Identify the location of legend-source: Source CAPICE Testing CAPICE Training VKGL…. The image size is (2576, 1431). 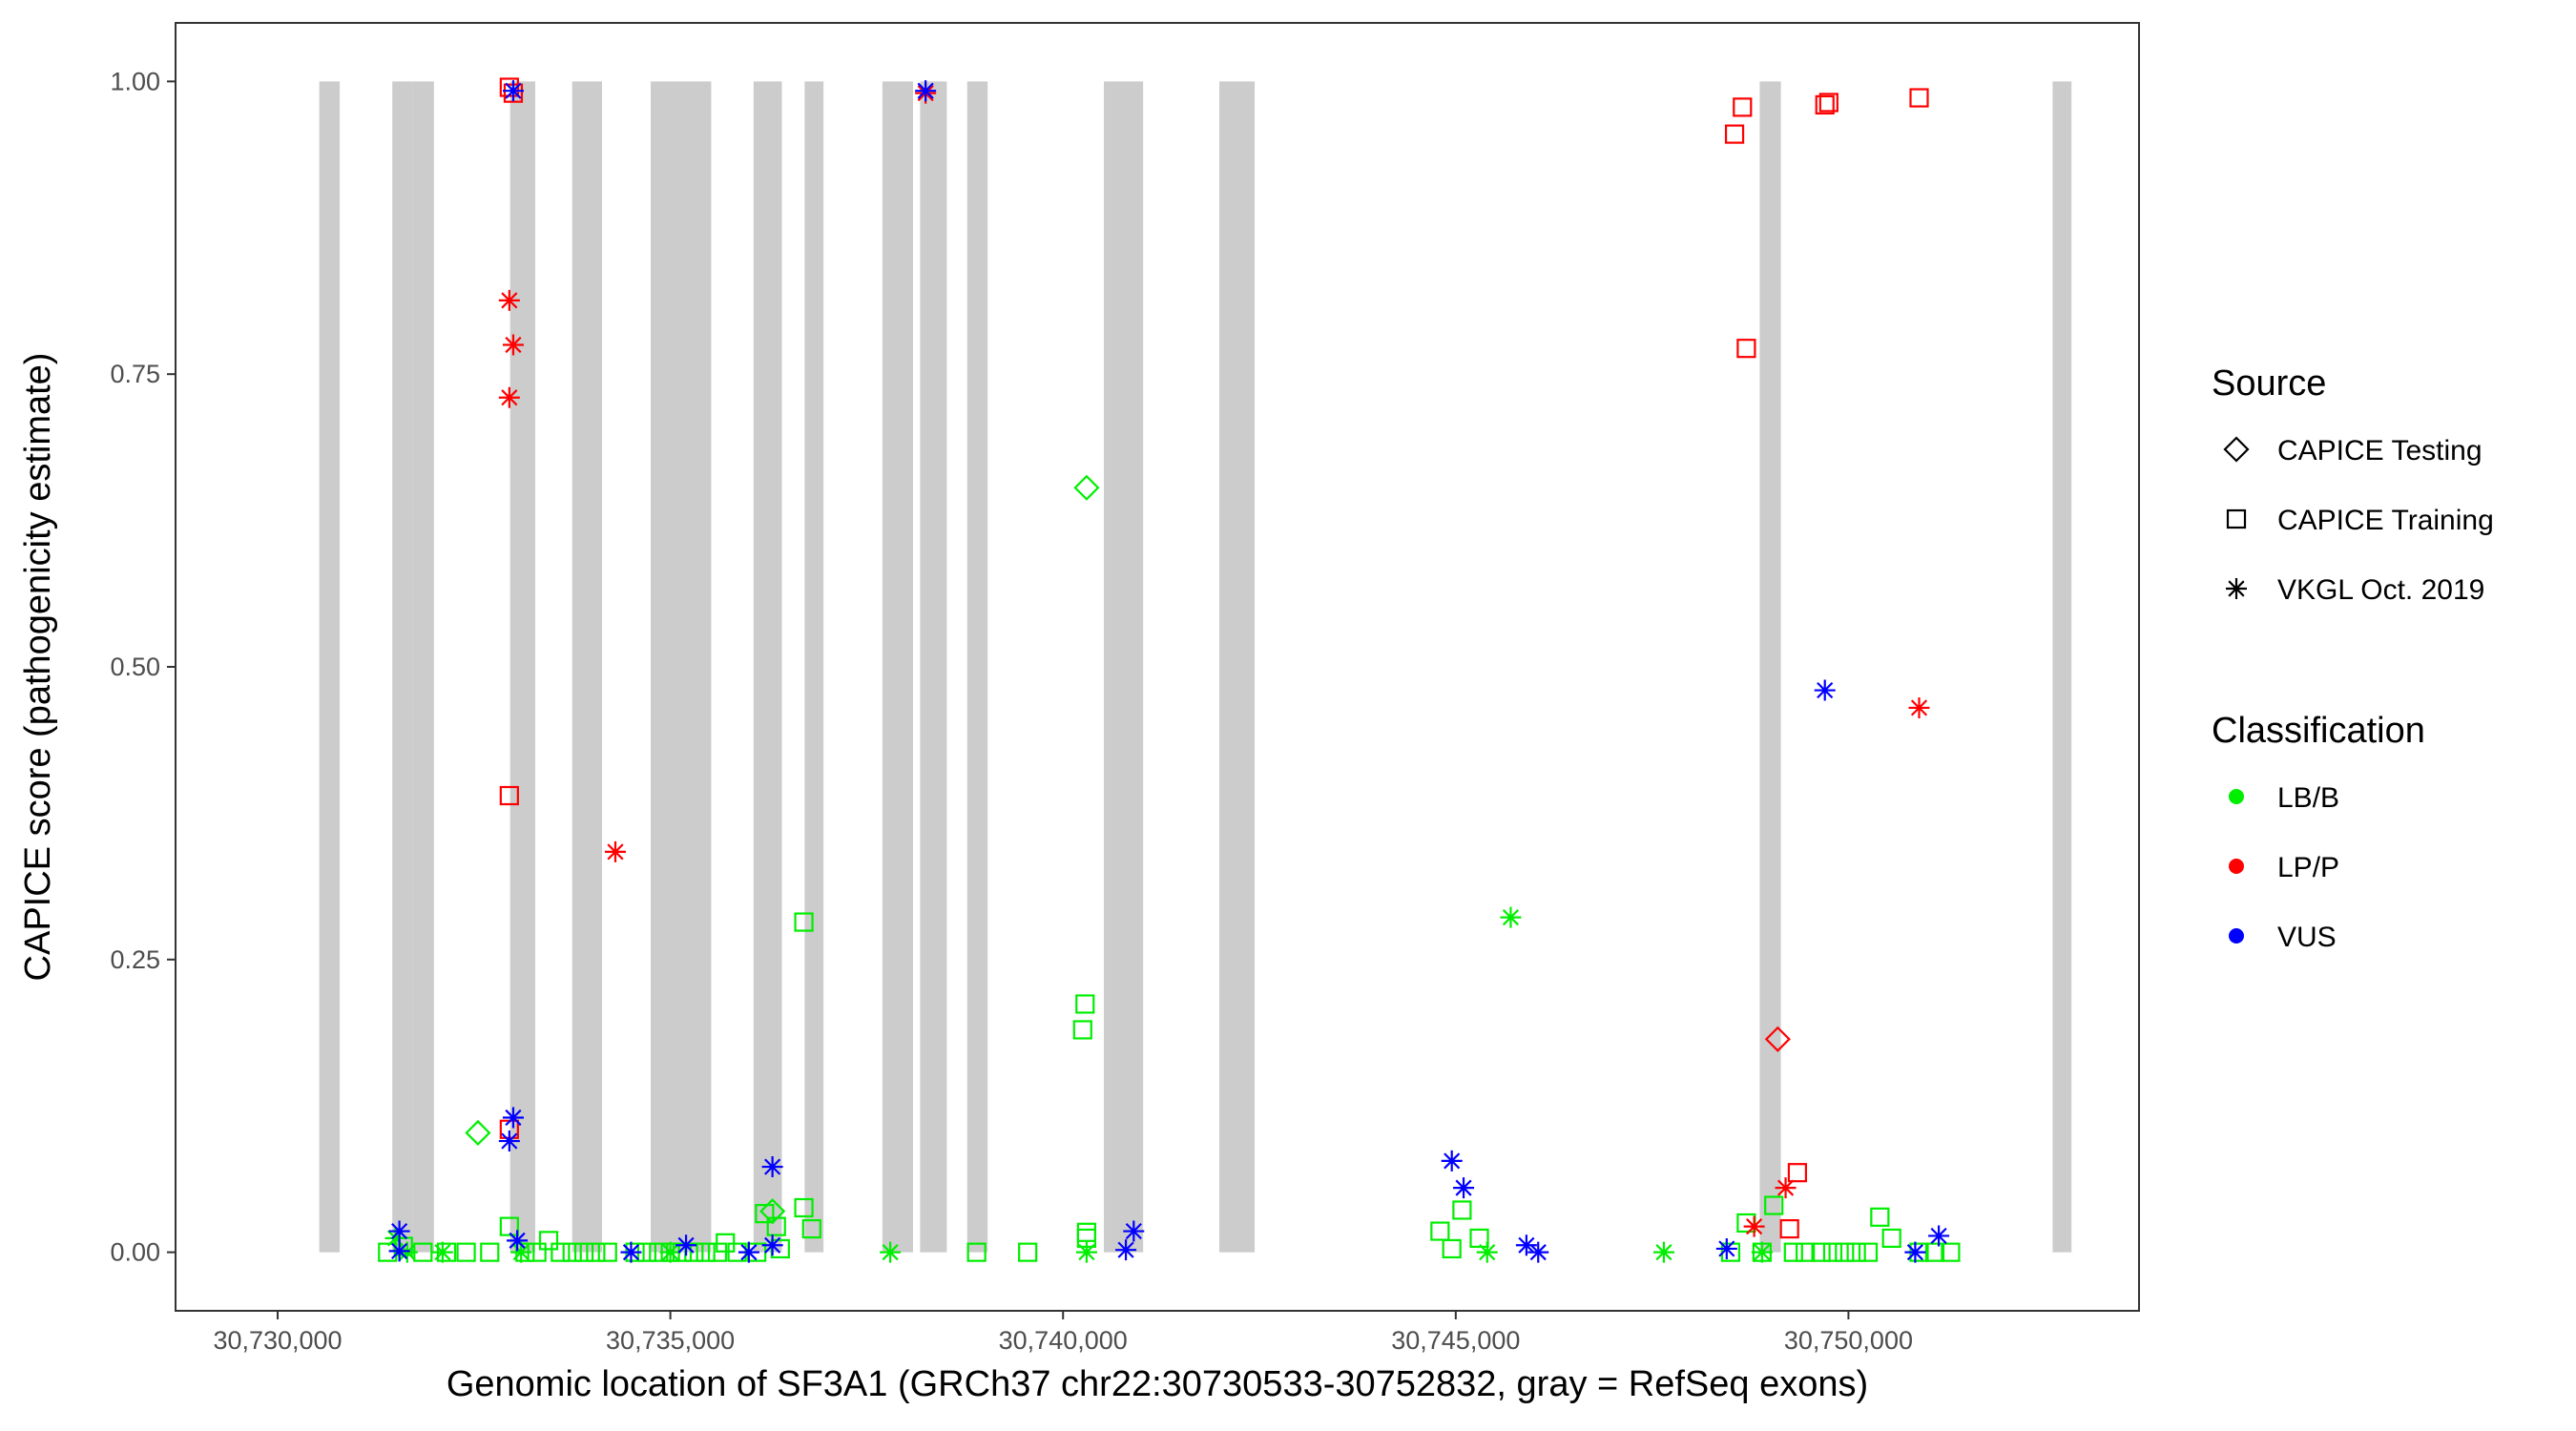
(2353, 484).